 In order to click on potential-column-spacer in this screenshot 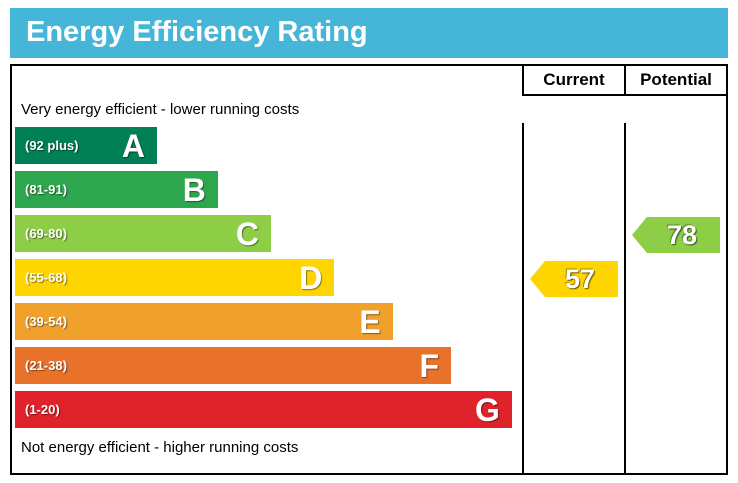, I will do `click(675, 452)`.